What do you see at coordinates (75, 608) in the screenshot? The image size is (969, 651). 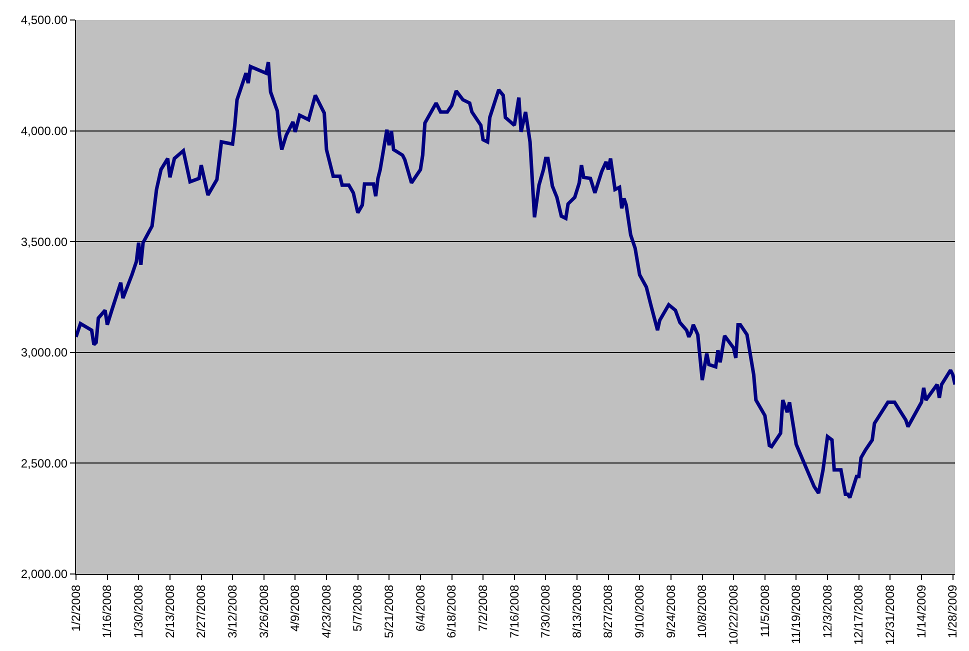 I see `x-tick-label: 1/2/2008` at bounding box center [75, 608].